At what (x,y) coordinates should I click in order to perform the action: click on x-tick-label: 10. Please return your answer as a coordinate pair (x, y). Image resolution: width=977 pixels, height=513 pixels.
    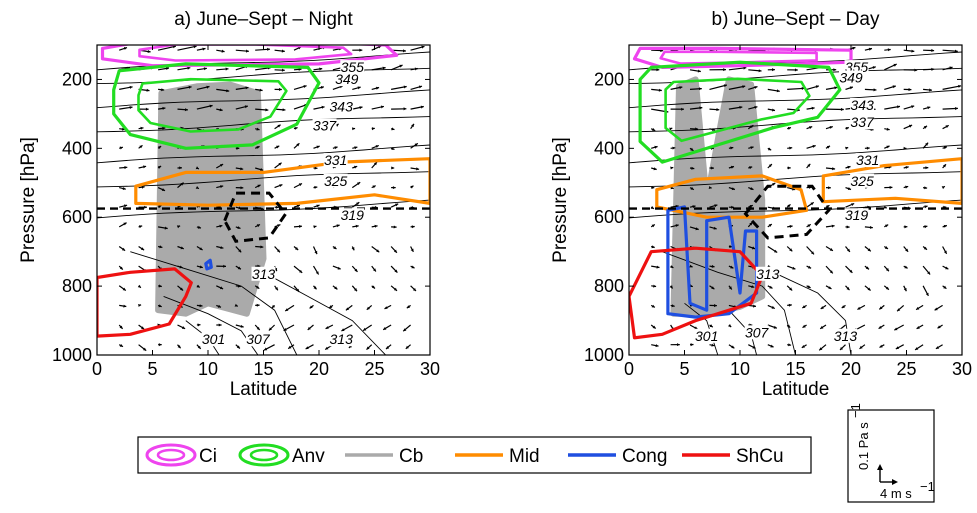
    Looking at the image, I should click on (208, 369).